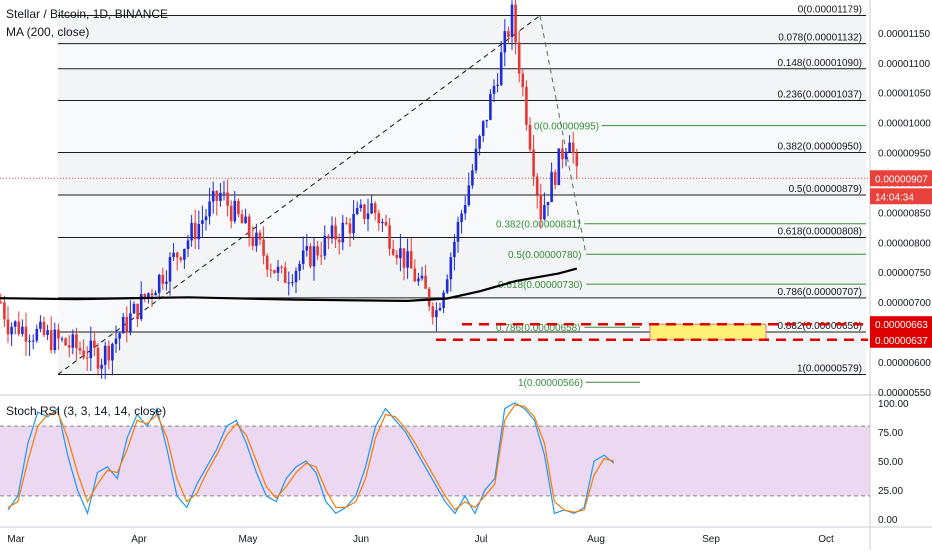 The width and height of the screenshot is (932, 555). What do you see at coordinates (904, 94) in the screenshot?
I see `price-tick-label: 0.00001050` at bounding box center [904, 94].